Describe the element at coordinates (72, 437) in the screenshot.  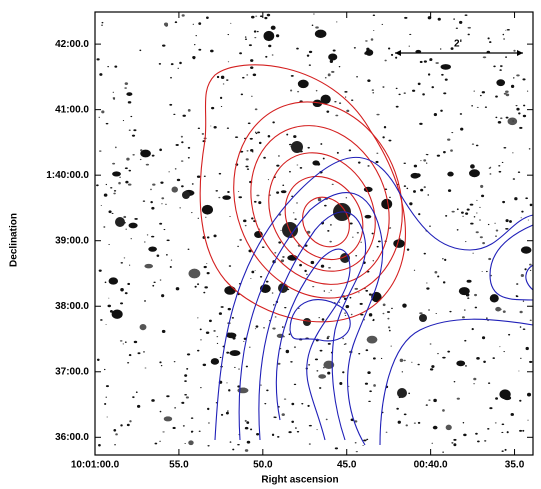
I see `y-tick-label: 36:00.0` at that location.